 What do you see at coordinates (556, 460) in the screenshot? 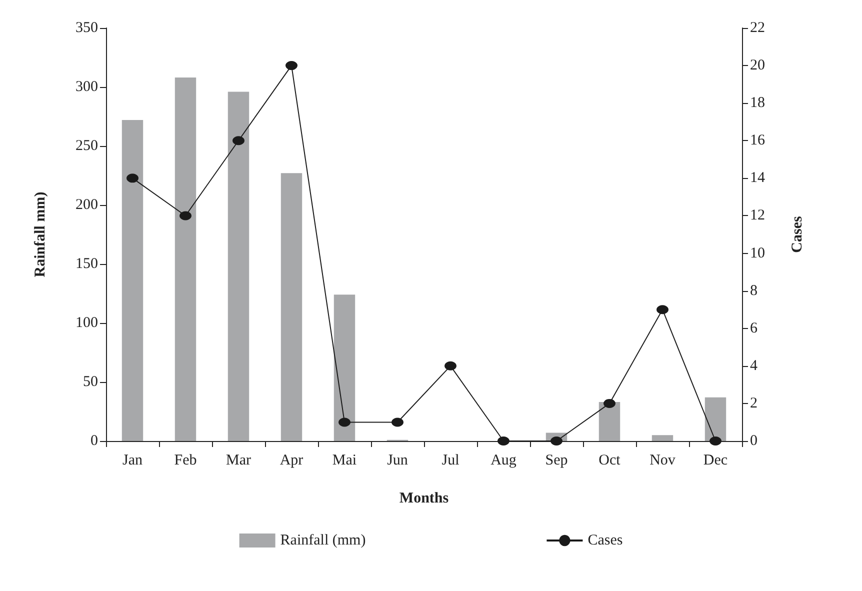
I see `x-tick-label: Sep` at bounding box center [556, 460].